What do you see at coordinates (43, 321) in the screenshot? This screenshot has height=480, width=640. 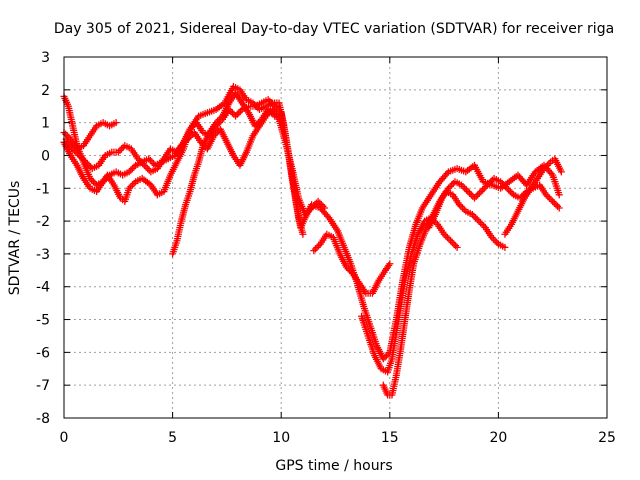 I see `y-tick-label: -5` at bounding box center [43, 321].